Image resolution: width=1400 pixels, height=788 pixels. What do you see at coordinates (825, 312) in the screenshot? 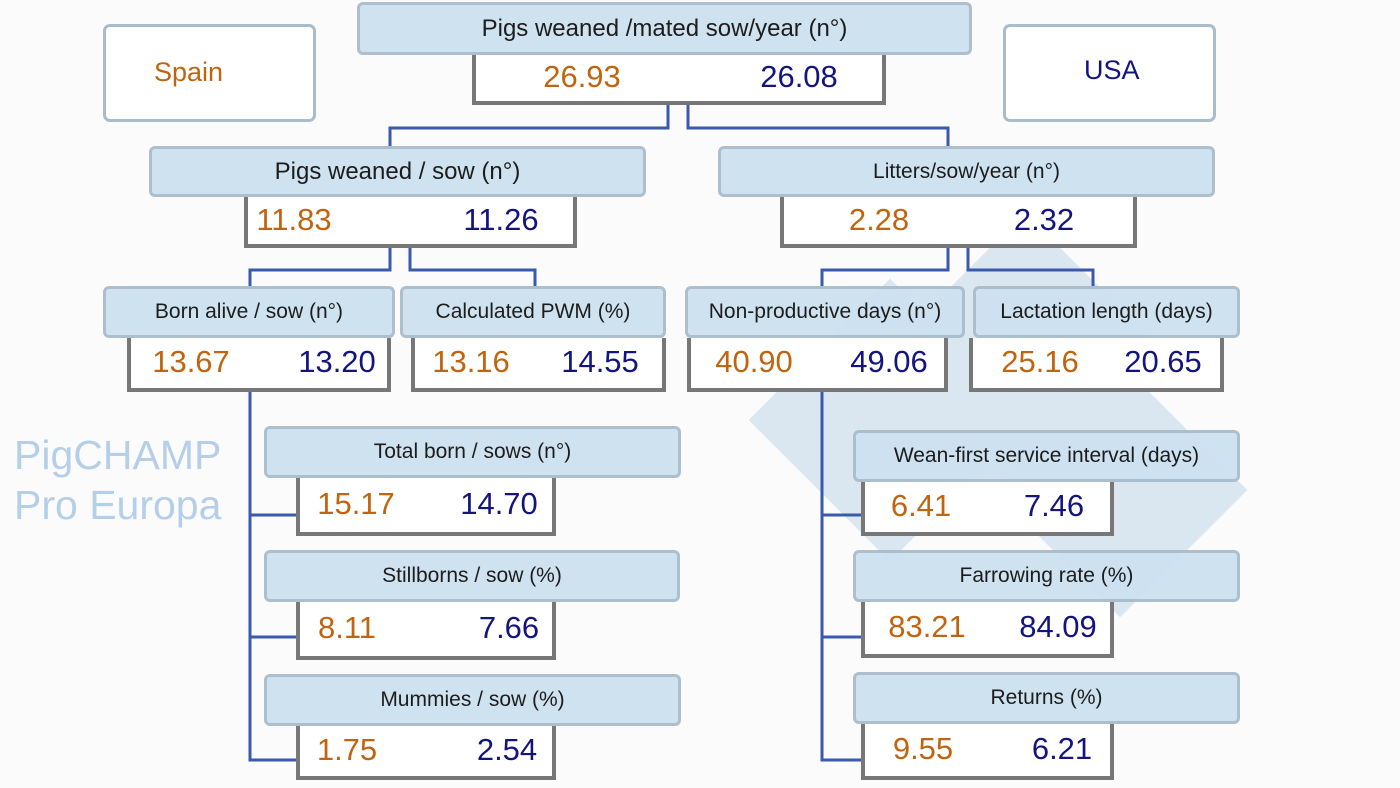
I see `node-label-non-productive-days: Non-productive days (n°)` at bounding box center [825, 312].